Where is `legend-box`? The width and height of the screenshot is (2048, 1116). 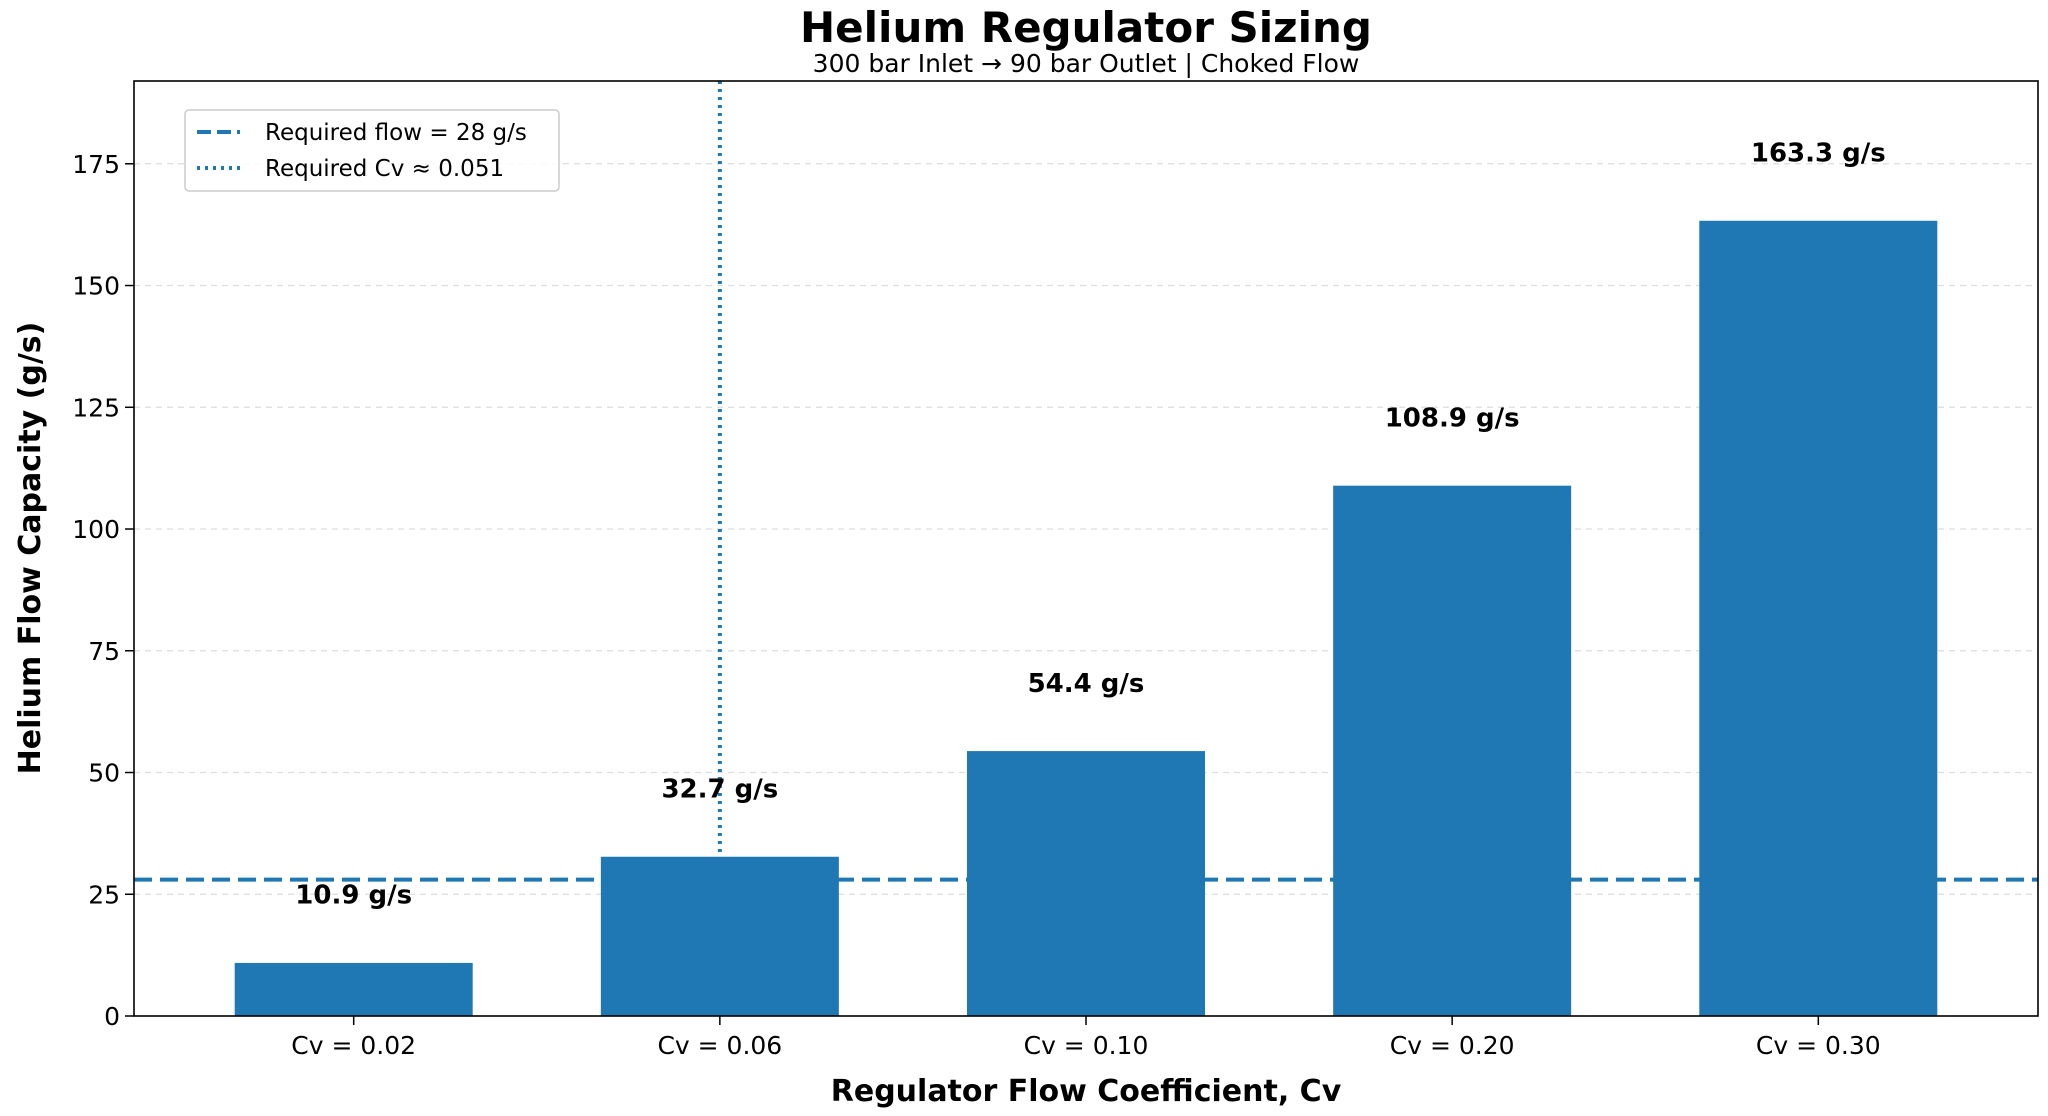 legend-box is located at coordinates (372, 150).